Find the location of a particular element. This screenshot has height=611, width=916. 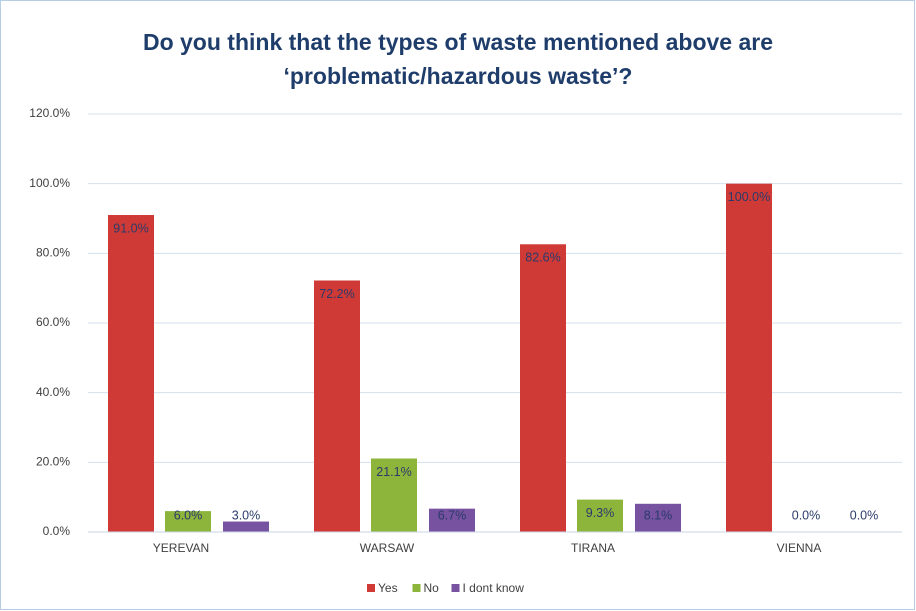

data-label: 21.1% is located at coordinates (393, 472).